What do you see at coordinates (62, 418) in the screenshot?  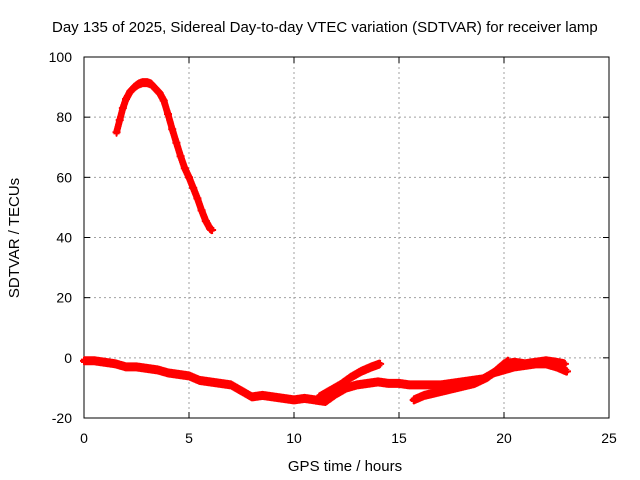 I see `y-tick-label: -20` at bounding box center [62, 418].